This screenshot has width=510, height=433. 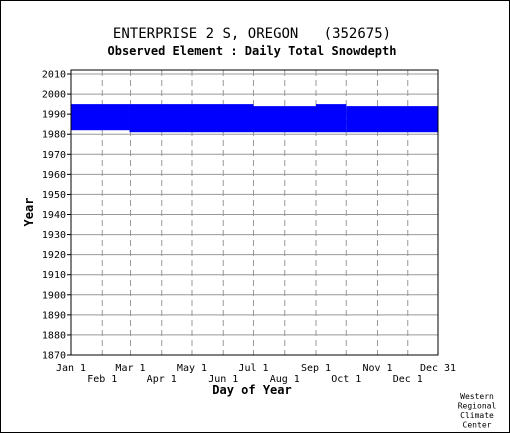 What do you see at coordinates (192, 368) in the screenshot?
I see `x-tick-label: May 1` at bounding box center [192, 368].